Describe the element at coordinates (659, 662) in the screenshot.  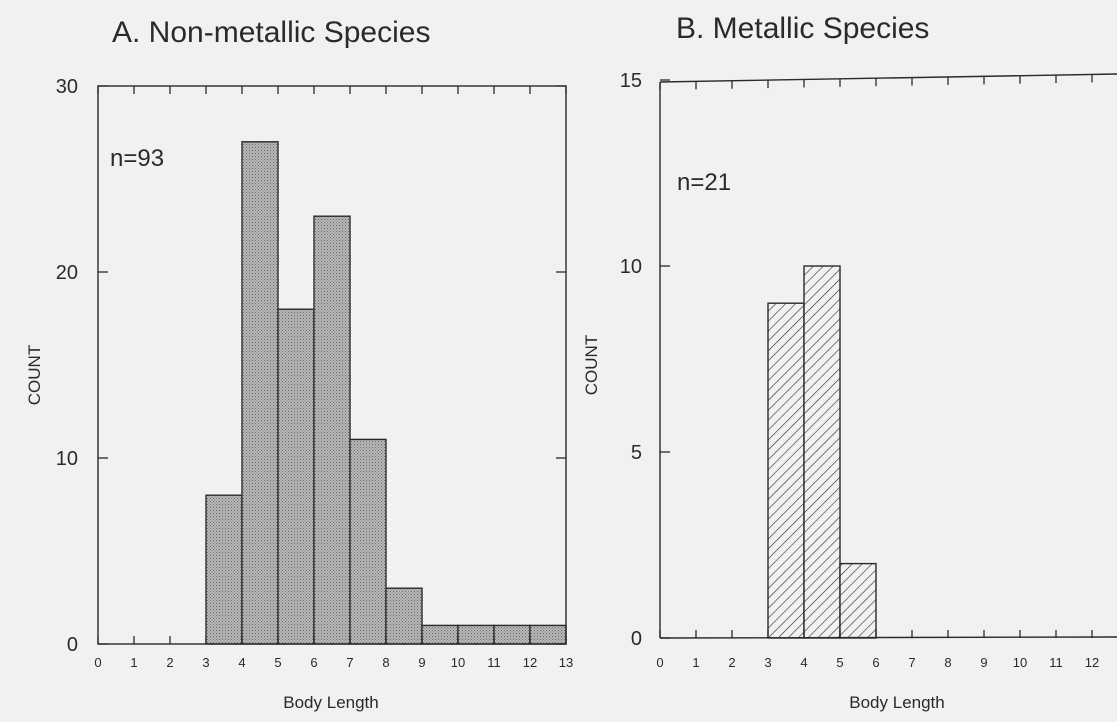
I see `panel-b-x-tick-label-0: 0` at that location.